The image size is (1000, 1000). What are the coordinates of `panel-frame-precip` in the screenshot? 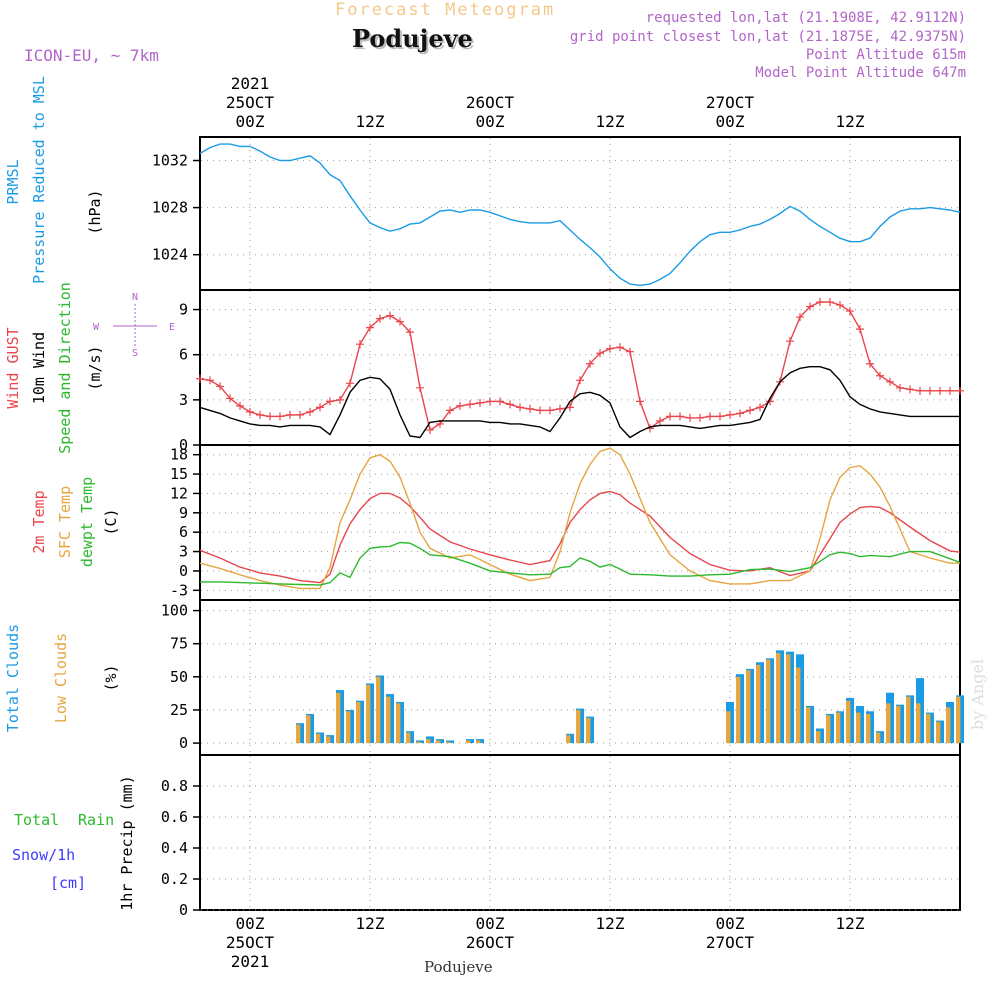 It's located at (580, 832).